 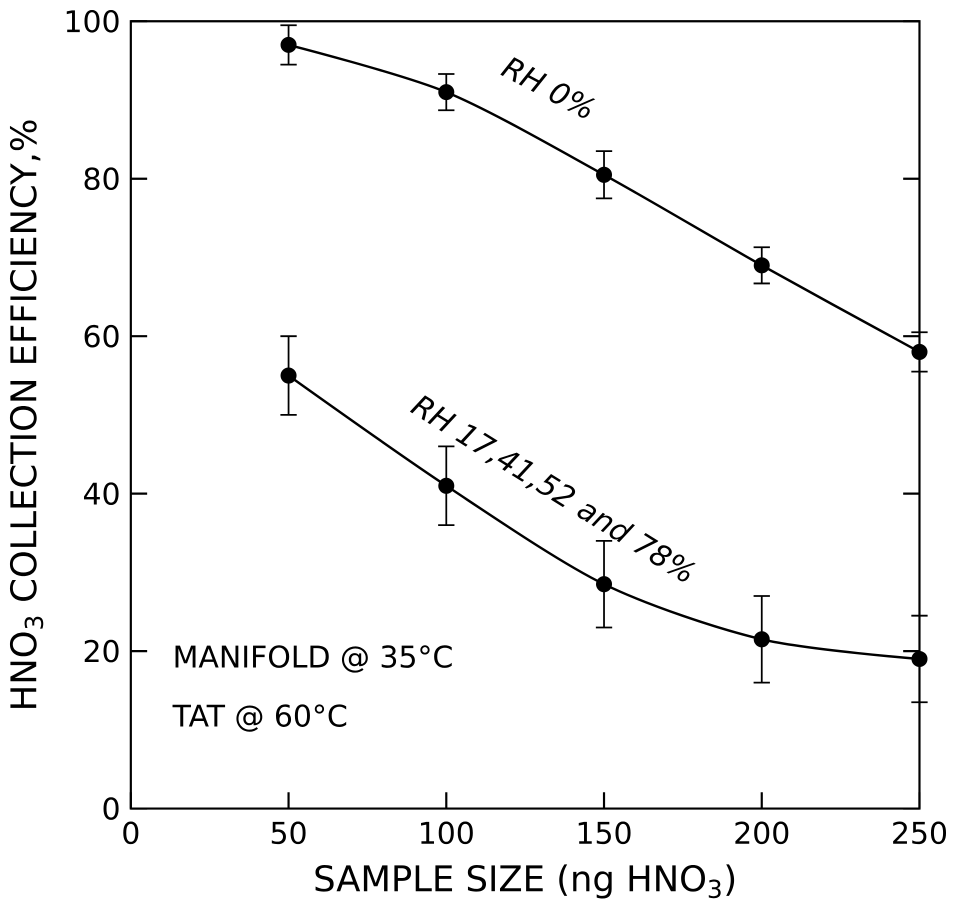 What do you see at coordinates (130, 833) in the screenshot?
I see `x-tick-label: 0` at bounding box center [130, 833].